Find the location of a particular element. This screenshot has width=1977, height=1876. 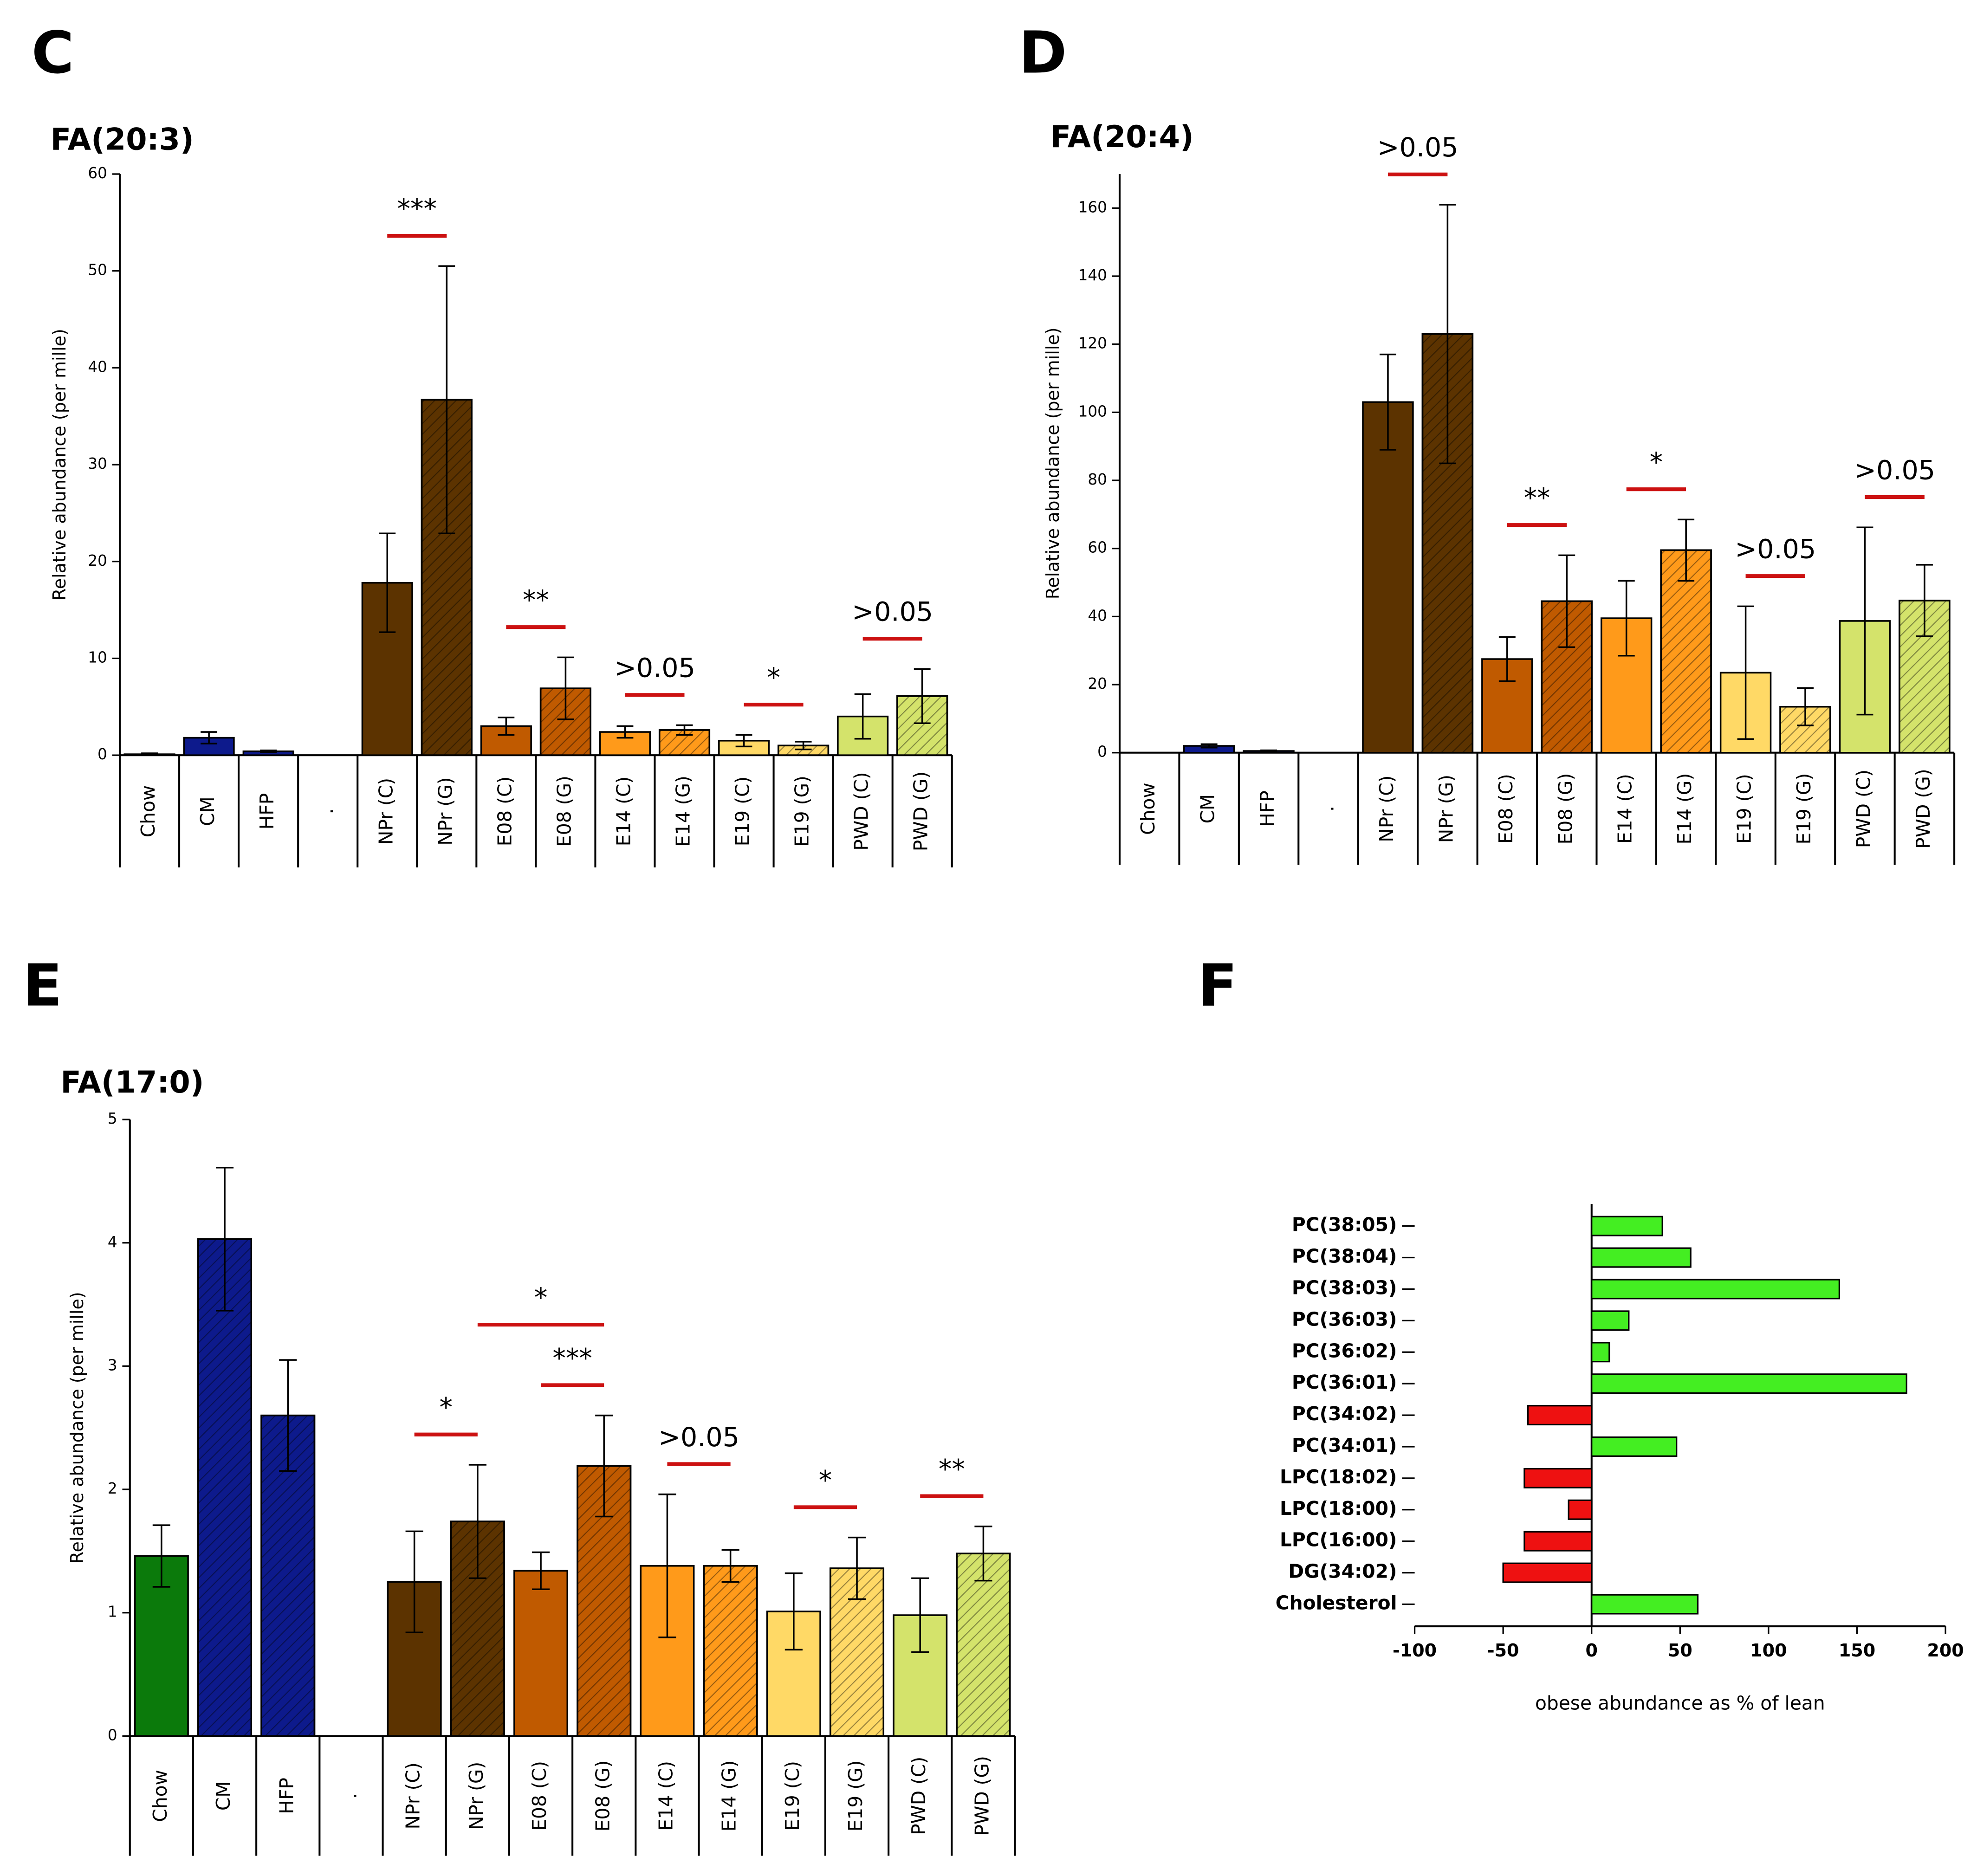

y-tick-label: PC(36:01) is located at coordinates (1344, 1382).